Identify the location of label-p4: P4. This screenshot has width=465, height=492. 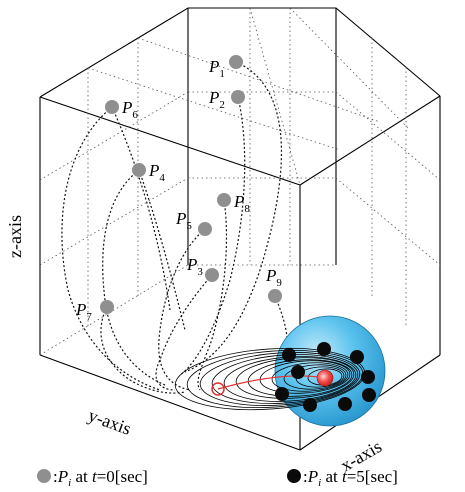
(156, 172).